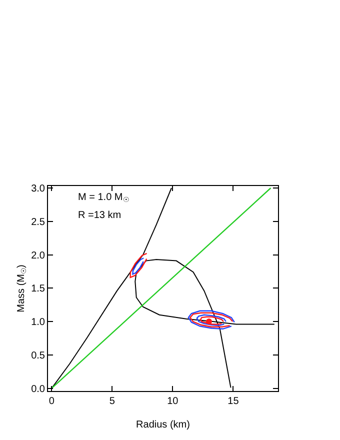 Image resolution: width=340 pixels, height=440 pixels. Describe the element at coordinates (234, 401) in the screenshot. I see `x-tick-label: 15` at that location.